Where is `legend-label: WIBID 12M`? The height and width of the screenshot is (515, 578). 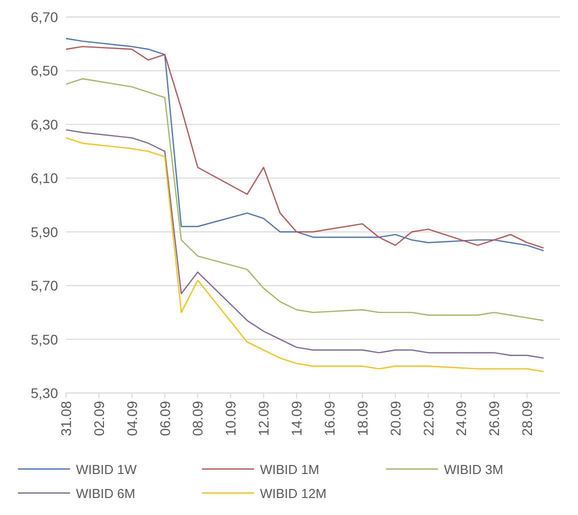
legend-label: WIBID 12M is located at coordinates (293, 493).